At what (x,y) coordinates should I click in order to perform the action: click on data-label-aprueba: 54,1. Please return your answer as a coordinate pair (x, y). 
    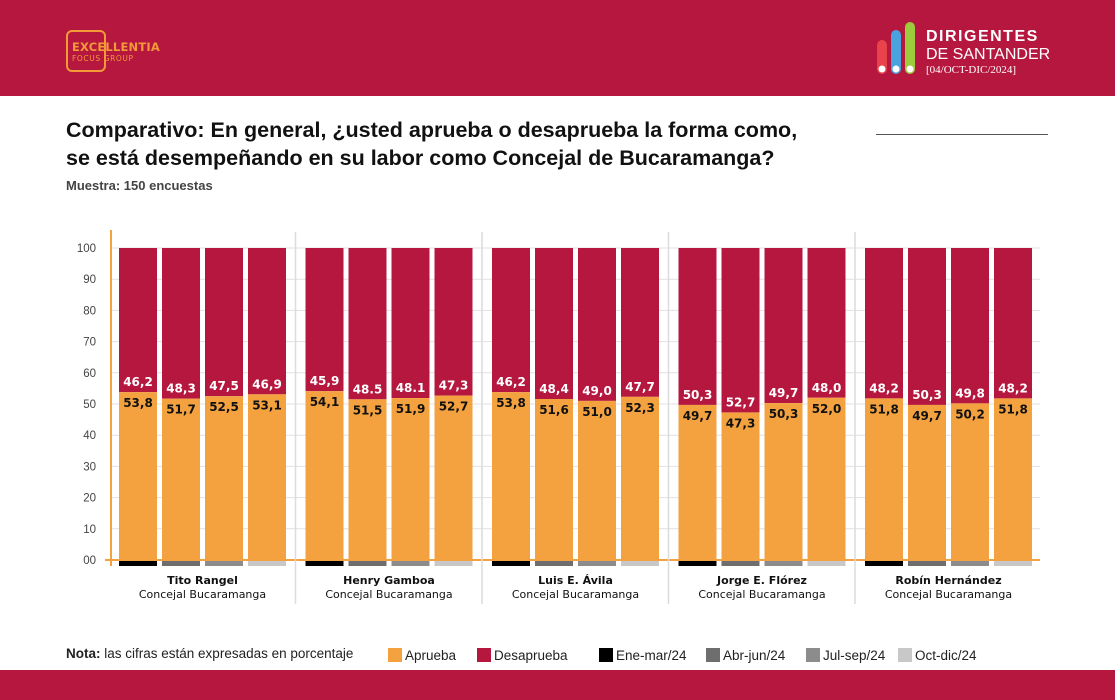
    Looking at the image, I should click on (325, 402).